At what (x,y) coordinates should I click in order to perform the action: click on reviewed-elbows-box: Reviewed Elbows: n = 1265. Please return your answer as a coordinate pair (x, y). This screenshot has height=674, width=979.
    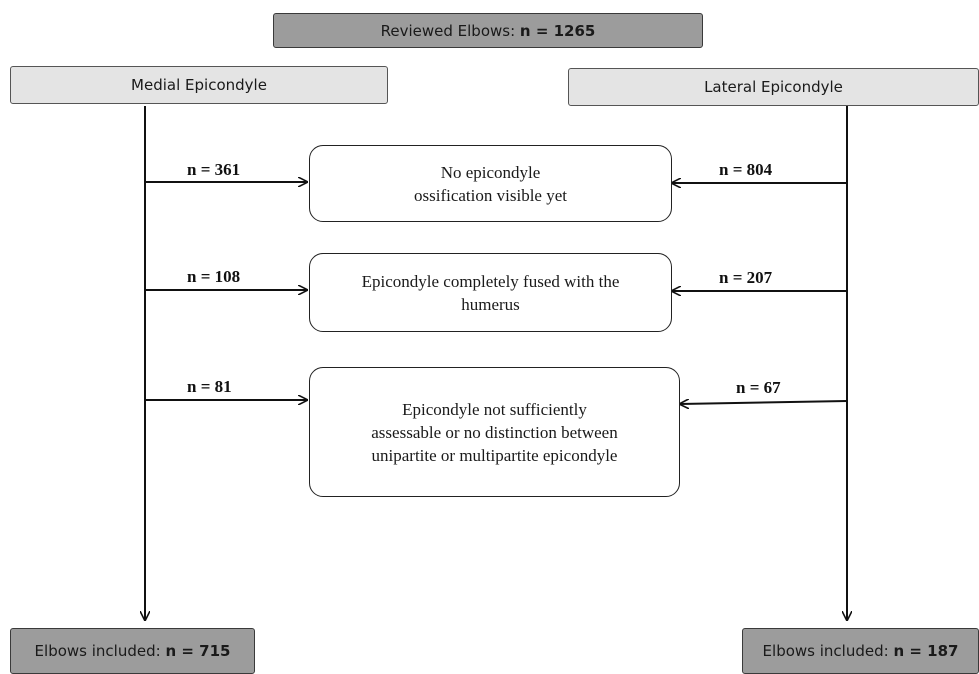
    Looking at the image, I should click on (488, 30).